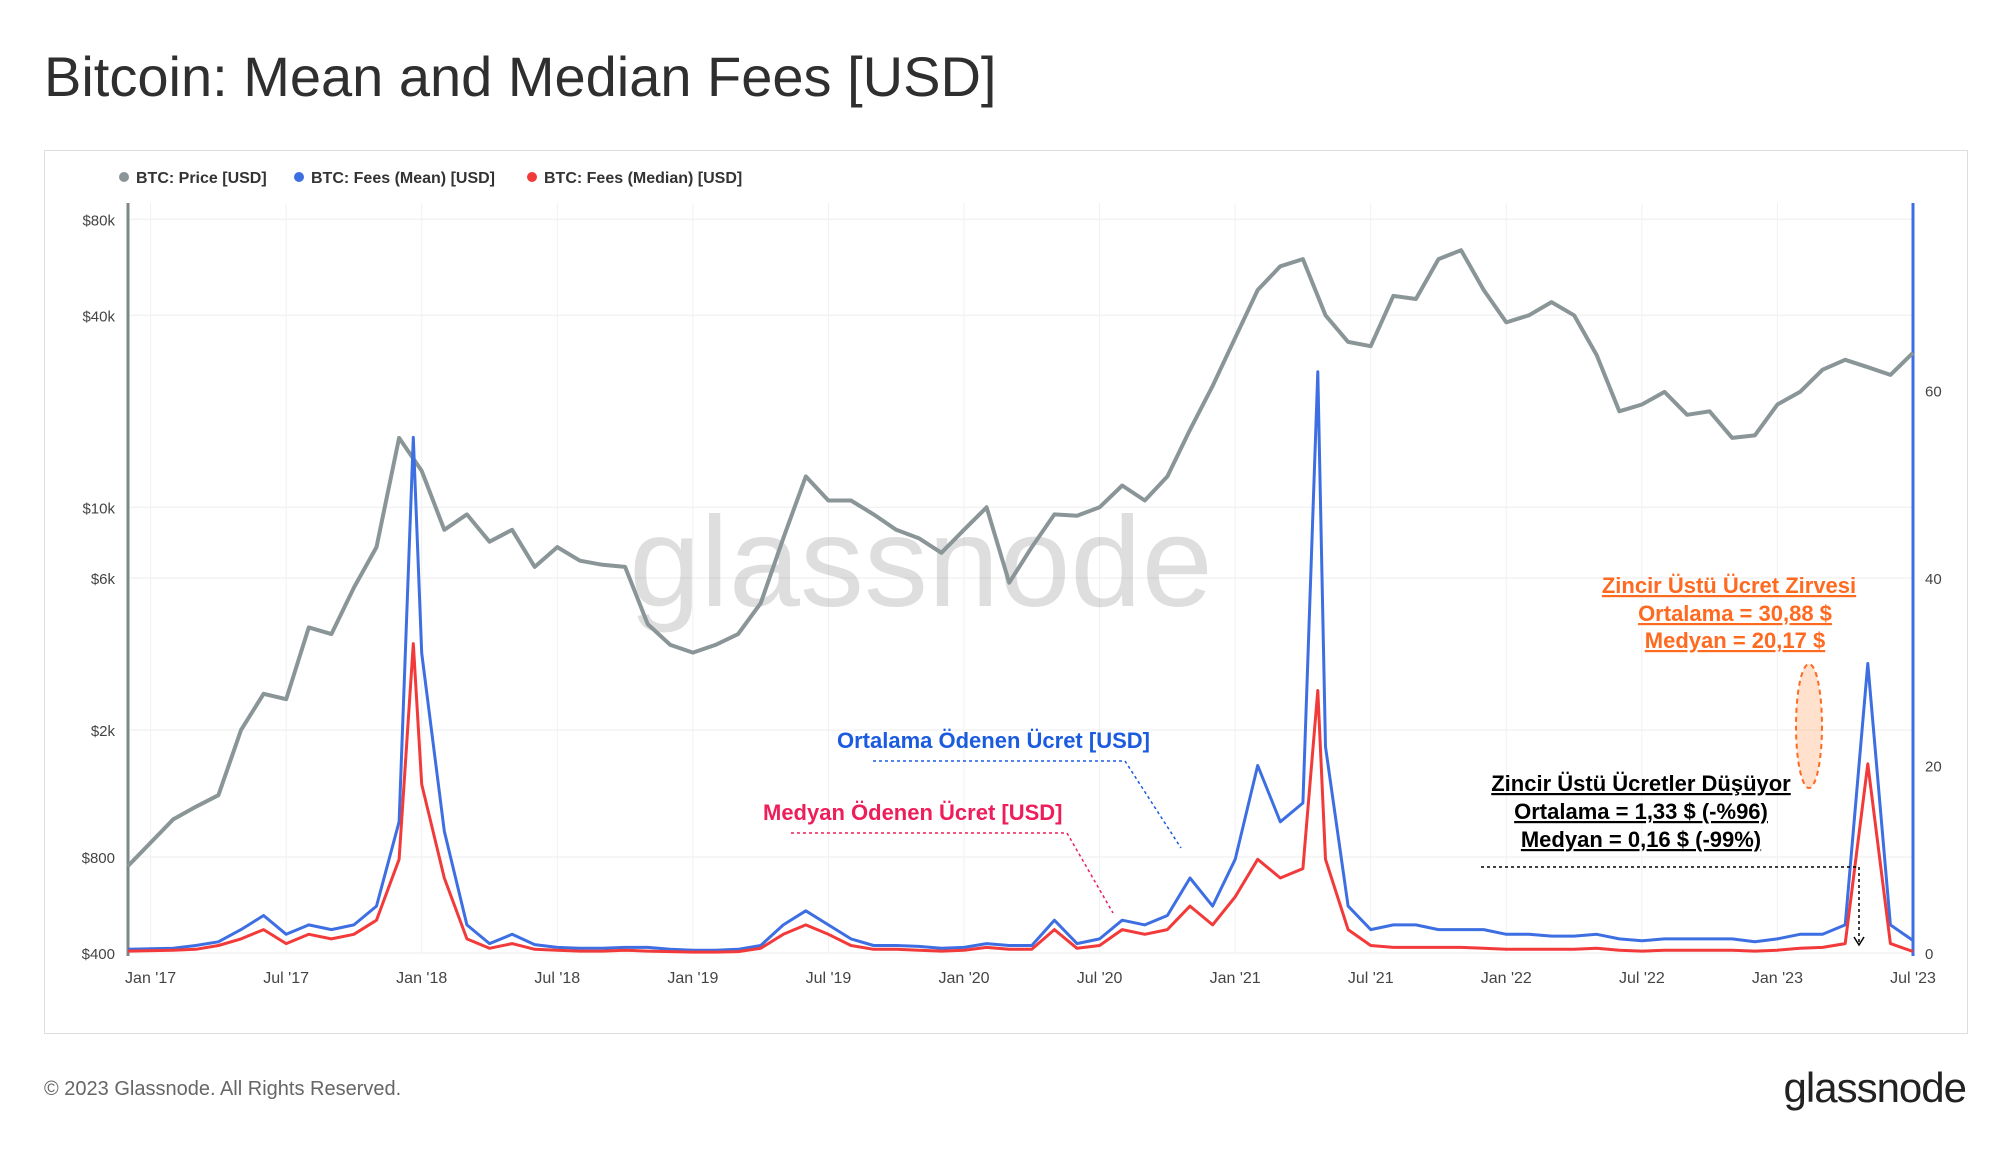 Image resolution: width=2000 pixels, height=1152 pixels. Describe the element at coordinates (1100, 978) in the screenshot. I see `x-tick-label: Jul '20` at that location.